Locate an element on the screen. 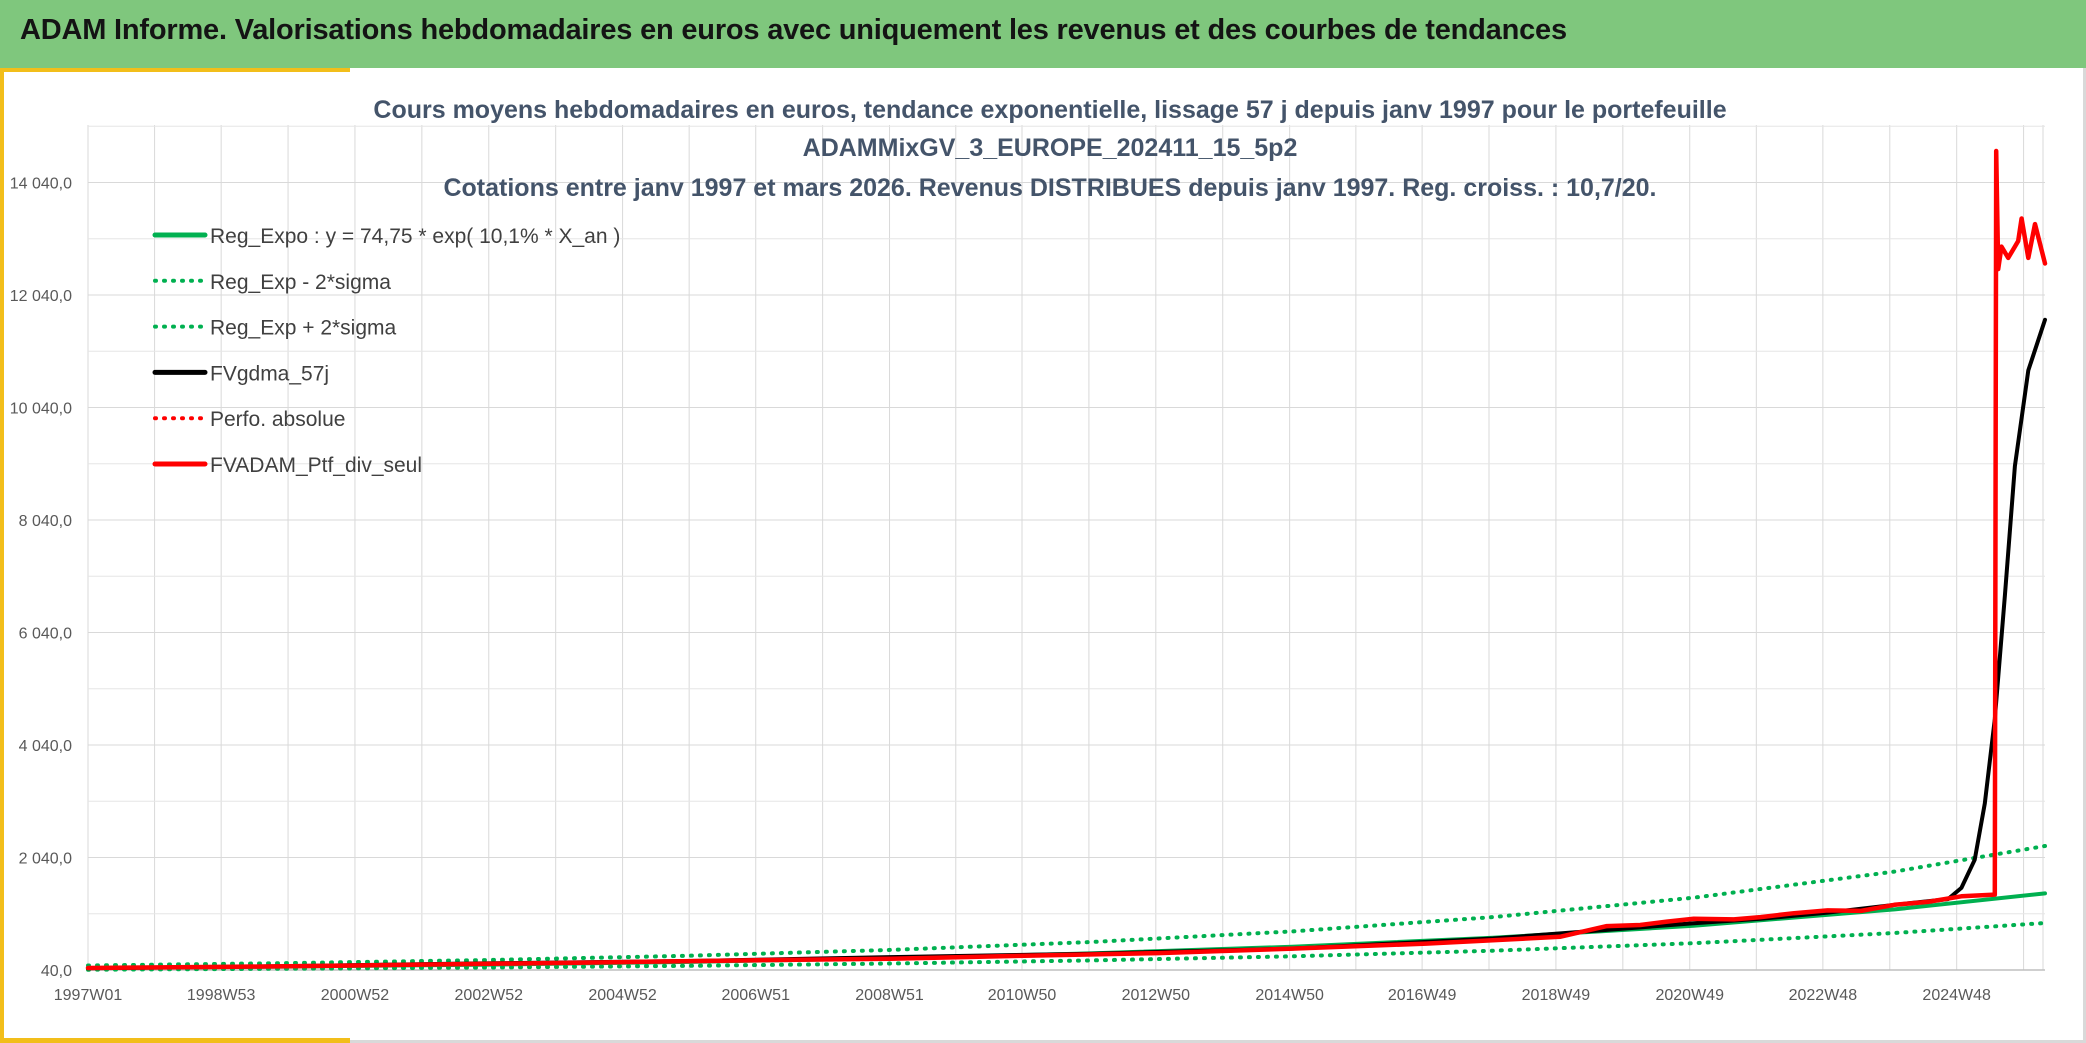  x-tick-label: 1997W01 is located at coordinates (88, 995).